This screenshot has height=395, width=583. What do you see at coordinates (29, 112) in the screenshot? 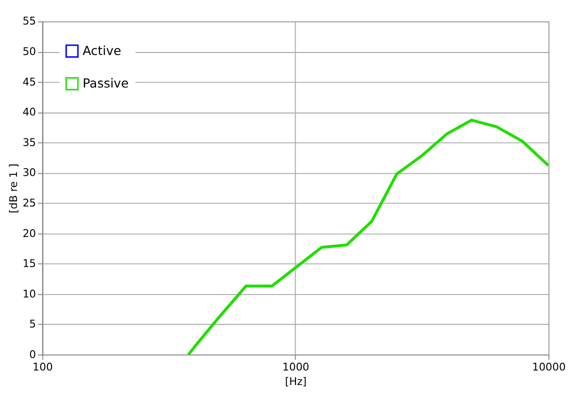
I see `y-tick-label: 40` at bounding box center [29, 112].